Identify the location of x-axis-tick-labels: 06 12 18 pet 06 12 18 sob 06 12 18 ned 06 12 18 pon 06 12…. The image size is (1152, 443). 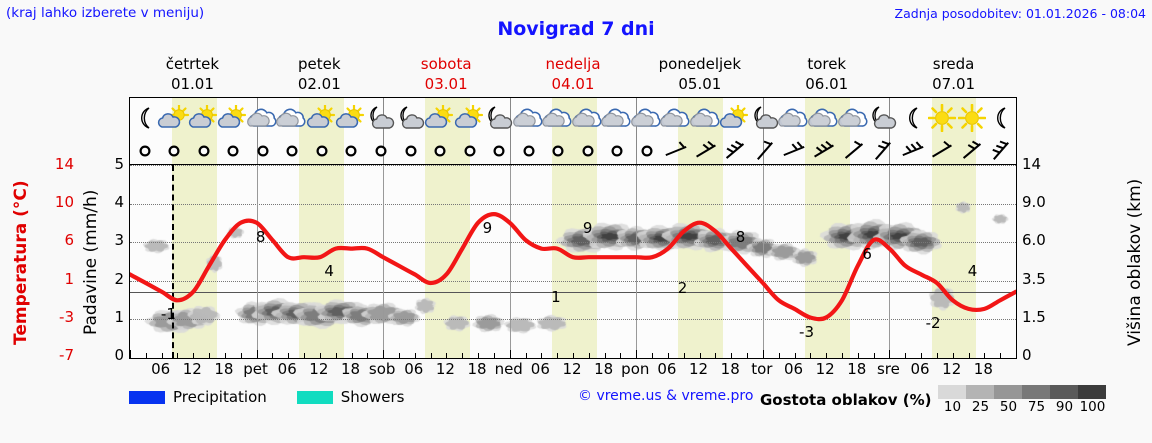
(573, 370).